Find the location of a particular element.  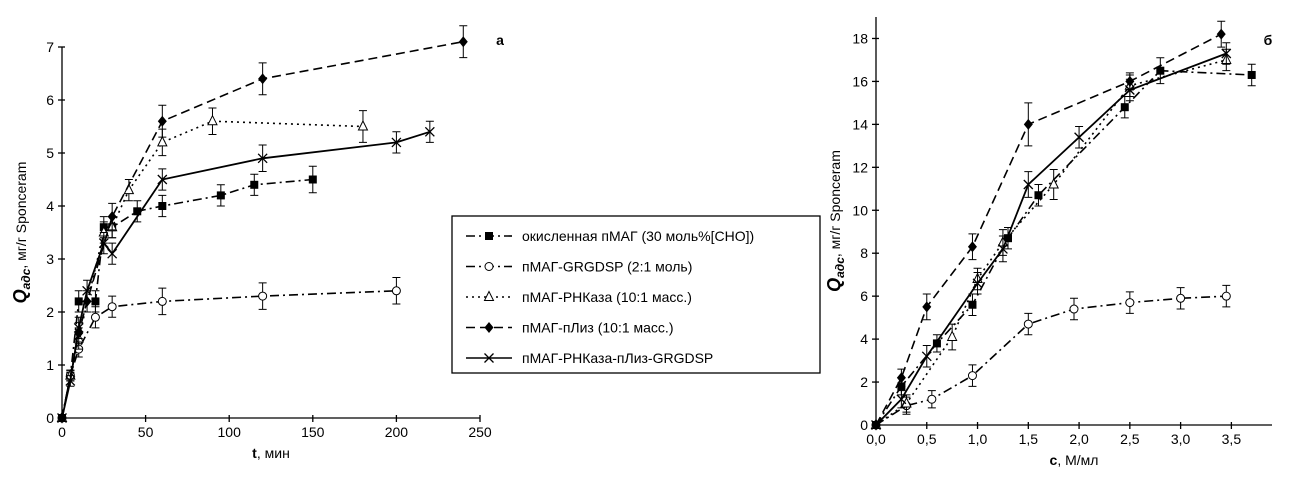

x-tick-label: 1,5 is located at coordinates (1029, 439).